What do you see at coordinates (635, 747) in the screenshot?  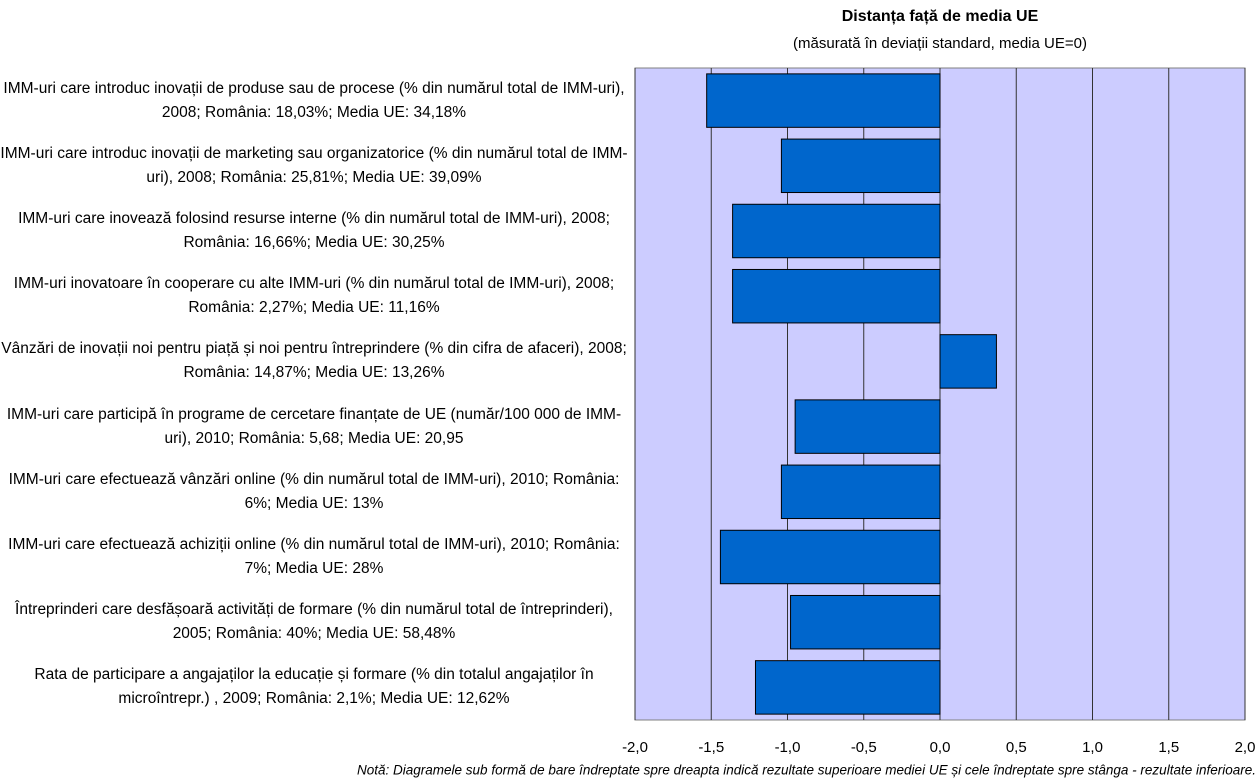 I see `x-tick-label: -2,0` at bounding box center [635, 747].